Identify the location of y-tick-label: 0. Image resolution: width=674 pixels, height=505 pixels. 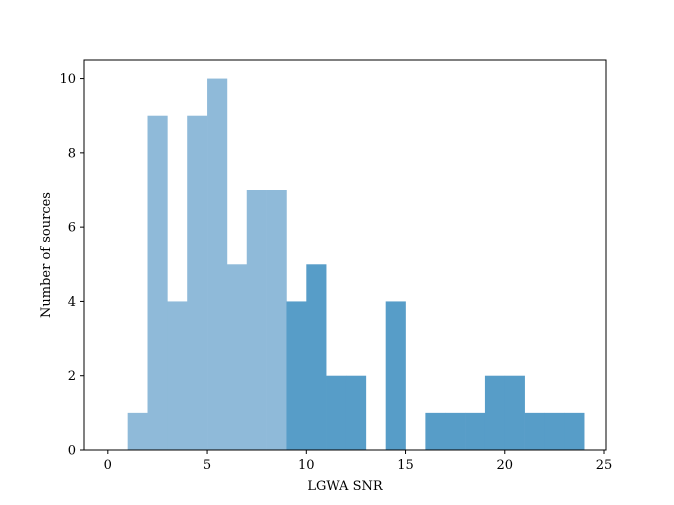
(72, 451).